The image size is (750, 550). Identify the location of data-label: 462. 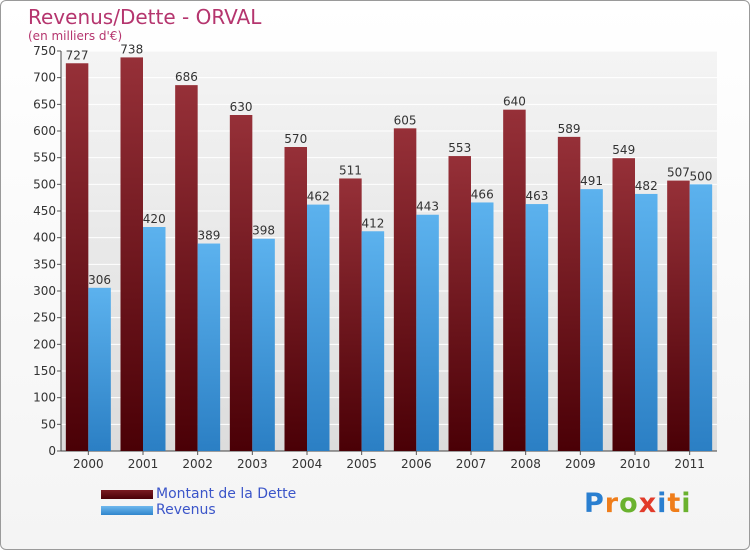
(318, 197).